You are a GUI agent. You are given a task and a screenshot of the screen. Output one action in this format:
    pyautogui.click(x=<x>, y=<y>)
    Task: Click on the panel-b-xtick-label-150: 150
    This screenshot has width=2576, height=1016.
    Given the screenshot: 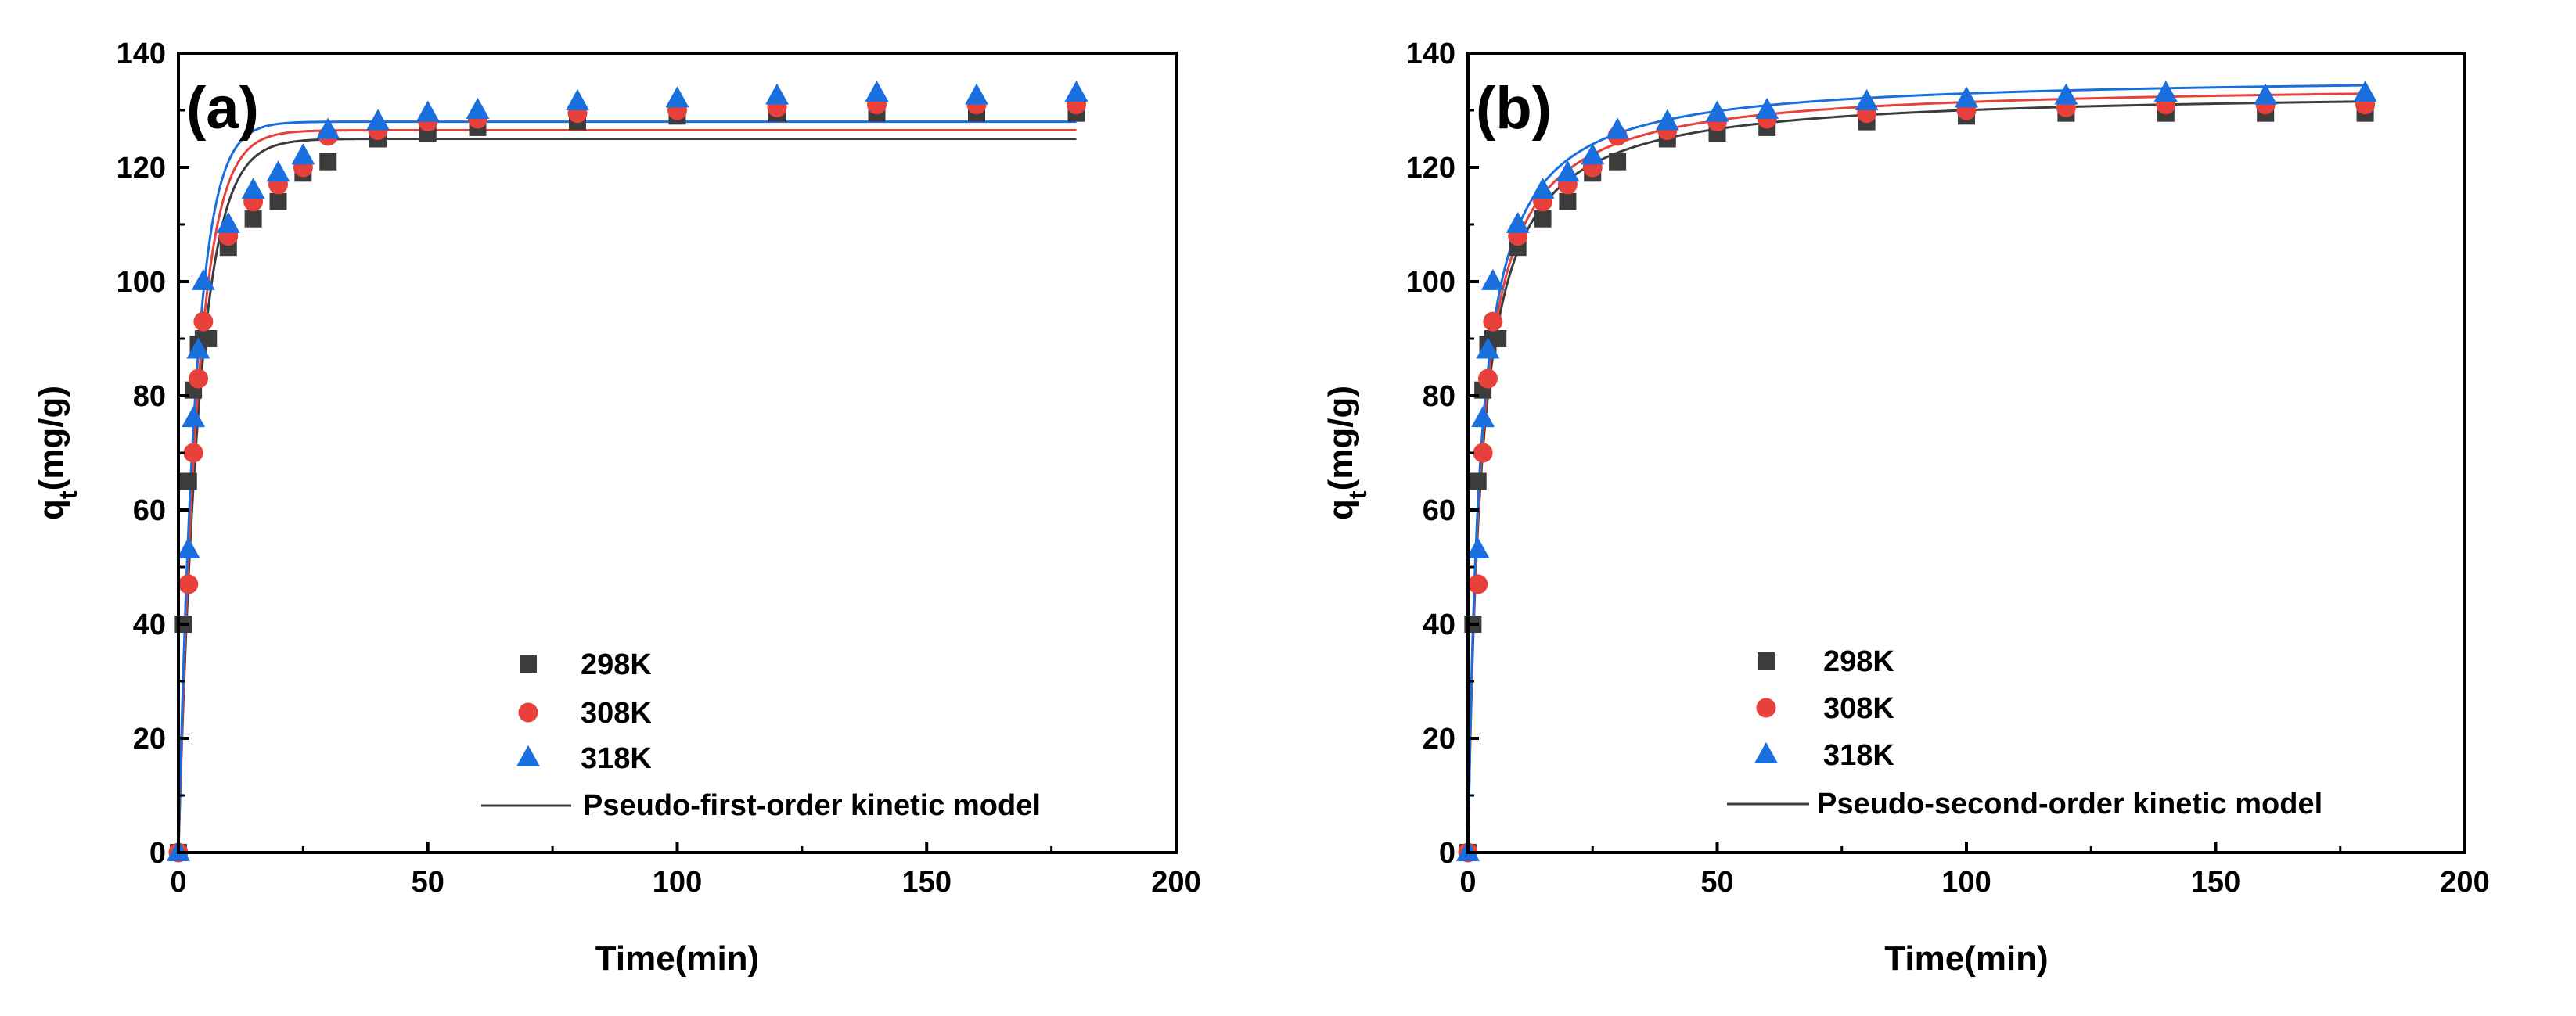 What is the action you would take?
    pyautogui.click(x=2216, y=882)
    